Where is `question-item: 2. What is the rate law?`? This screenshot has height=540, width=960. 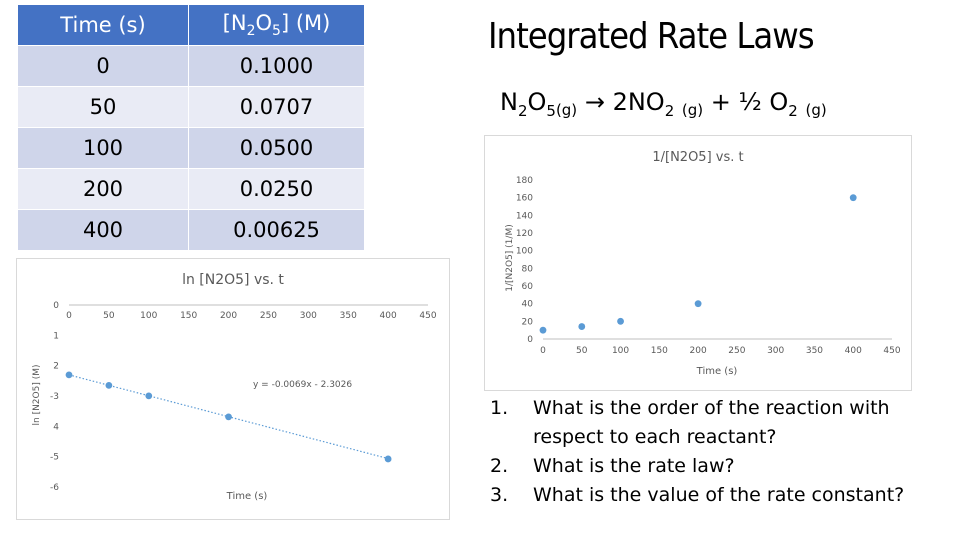 question-item: 2. What is the rate law? is located at coordinates (710, 466).